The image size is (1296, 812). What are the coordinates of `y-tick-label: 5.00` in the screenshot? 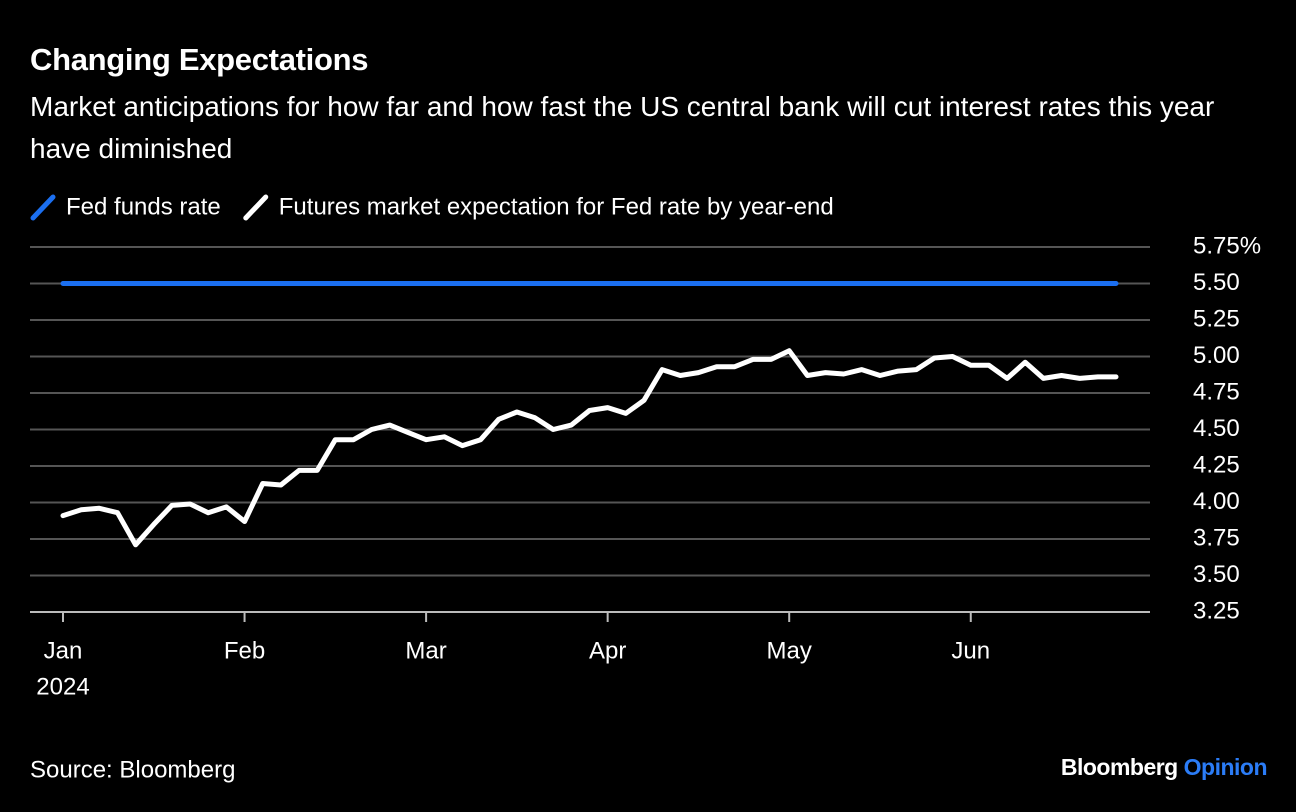 It's located at (1216, 355).